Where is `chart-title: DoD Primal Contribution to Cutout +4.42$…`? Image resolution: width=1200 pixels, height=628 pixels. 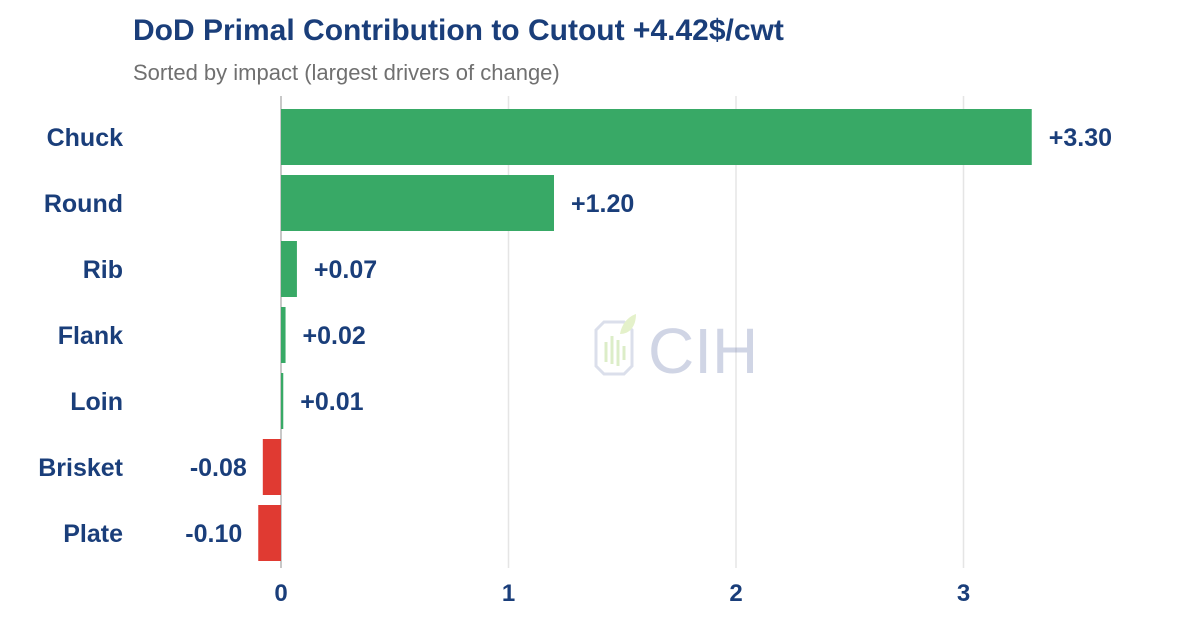
chart-title: DoD Primal Contribution to Cutout +4.42$… is located at coordinates (458, 30).